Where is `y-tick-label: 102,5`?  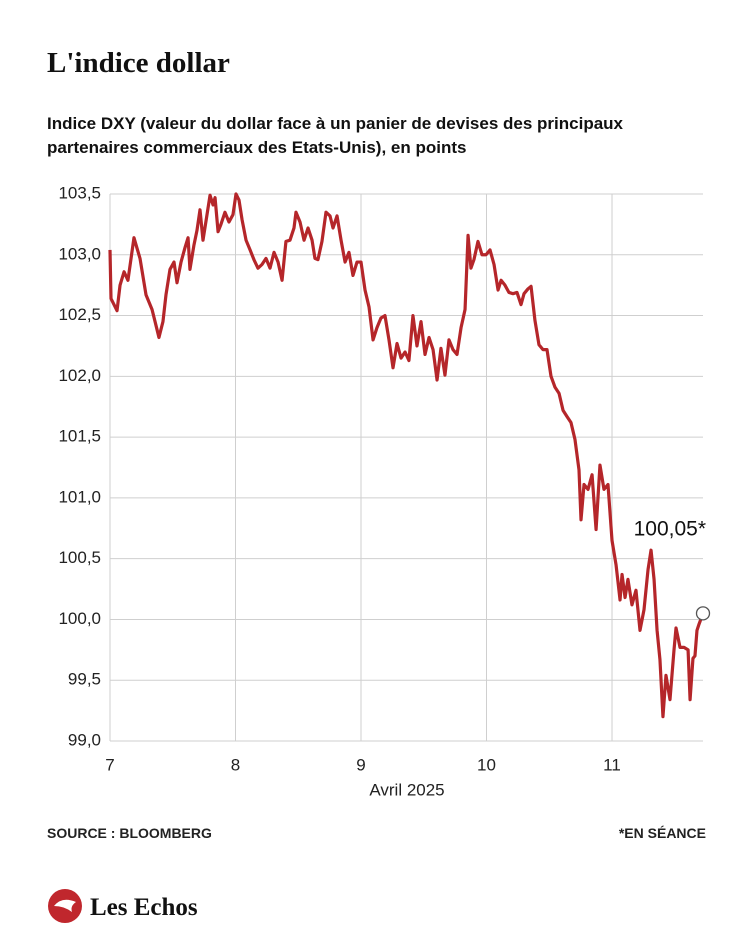 y-tick-label: 102,5 is located at coordinates (79, 314).